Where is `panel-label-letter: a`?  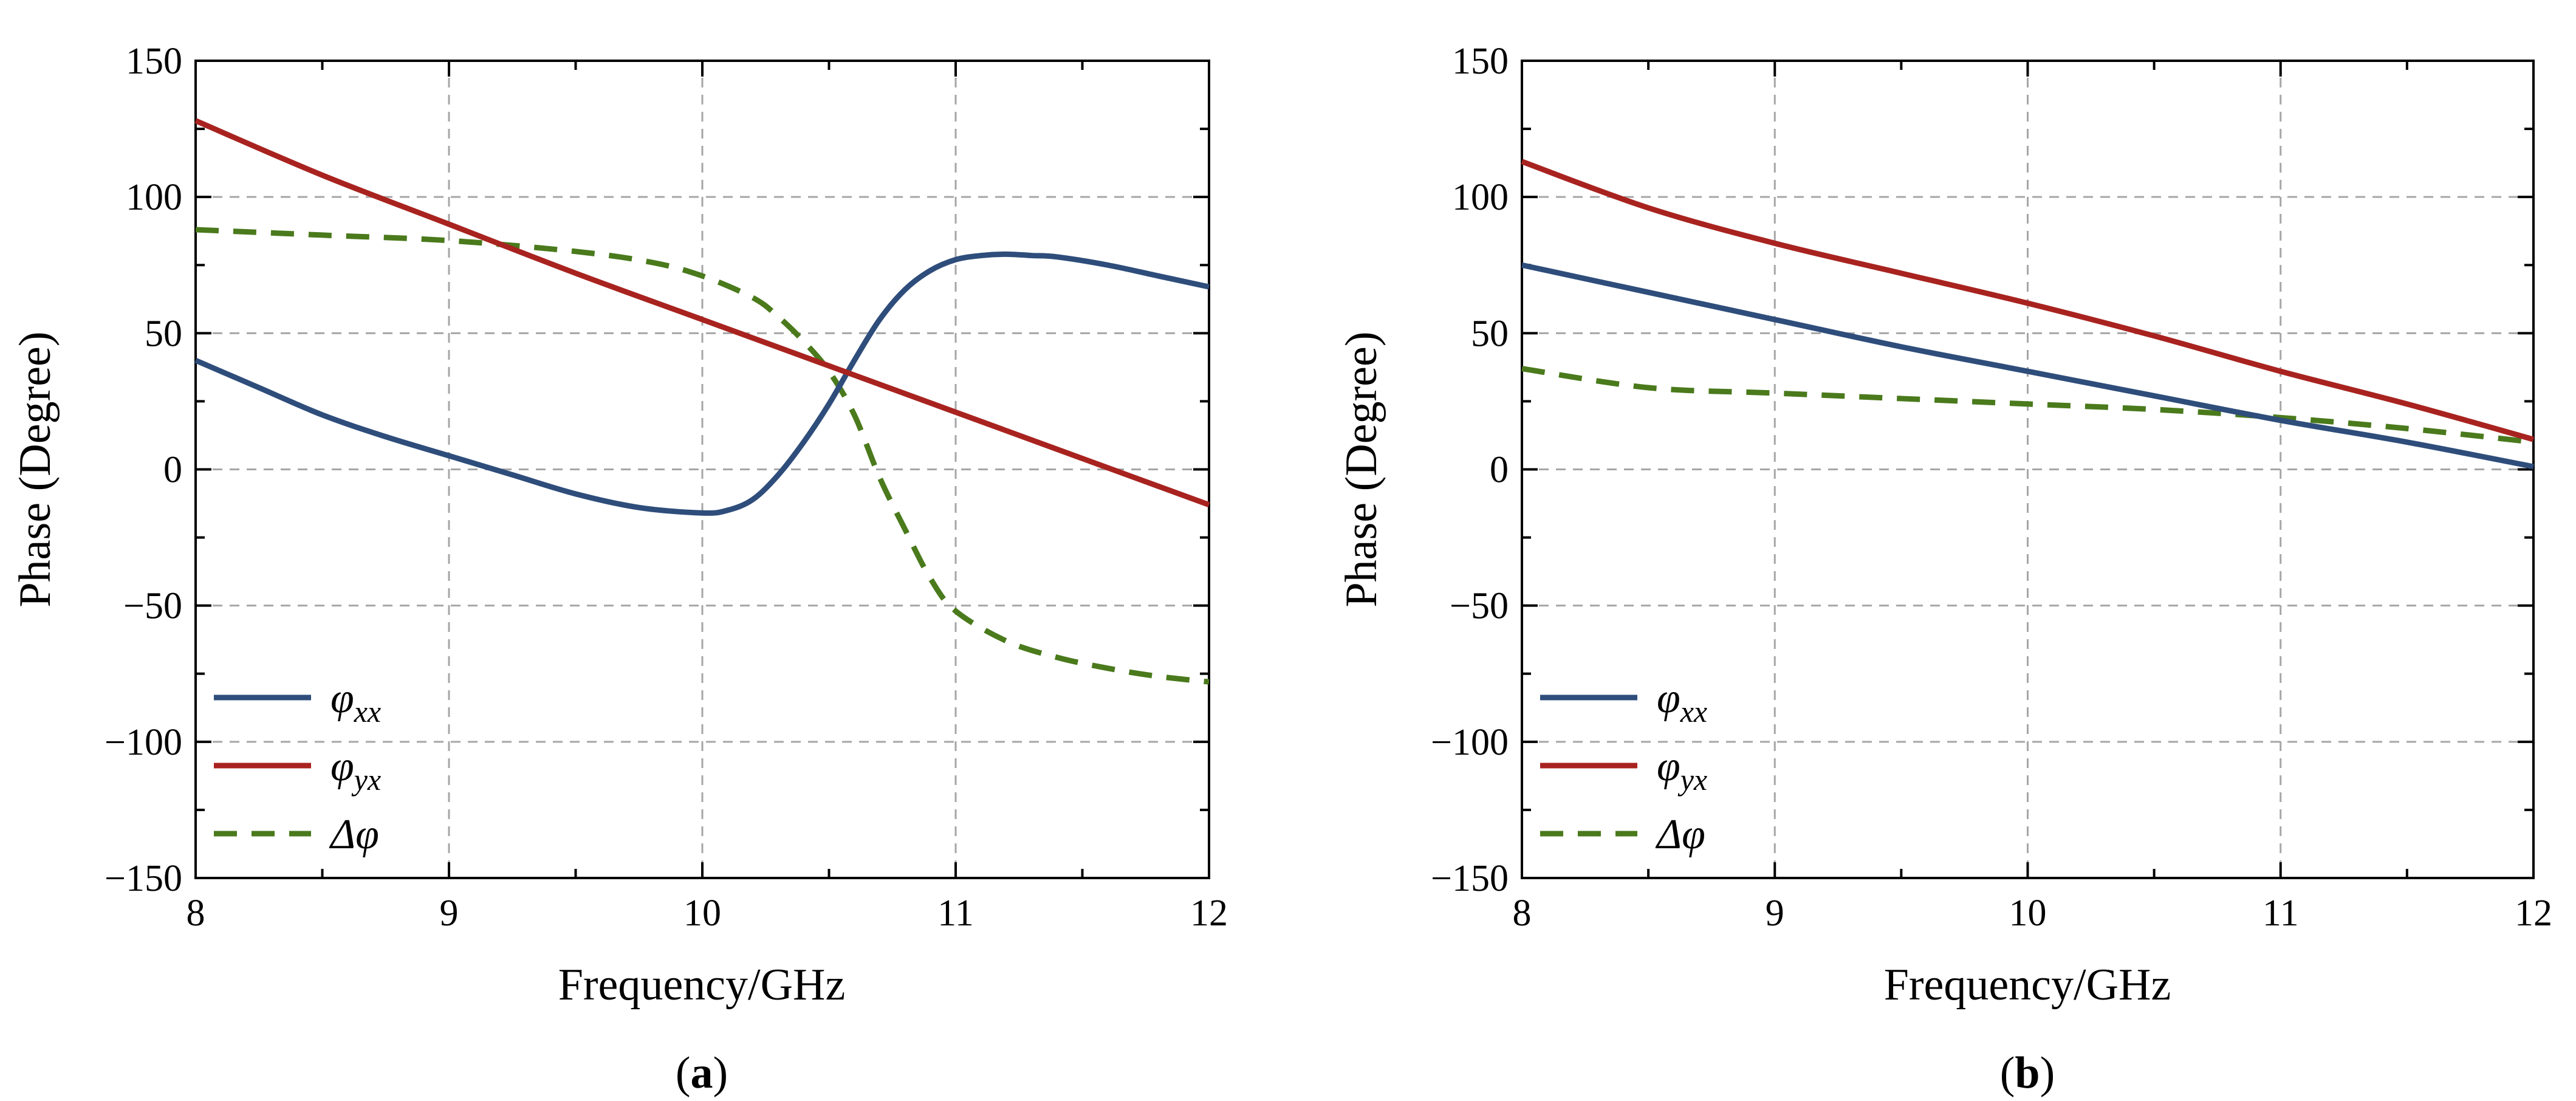
panel-label-letter: a is located at coordinates (702, 1073).